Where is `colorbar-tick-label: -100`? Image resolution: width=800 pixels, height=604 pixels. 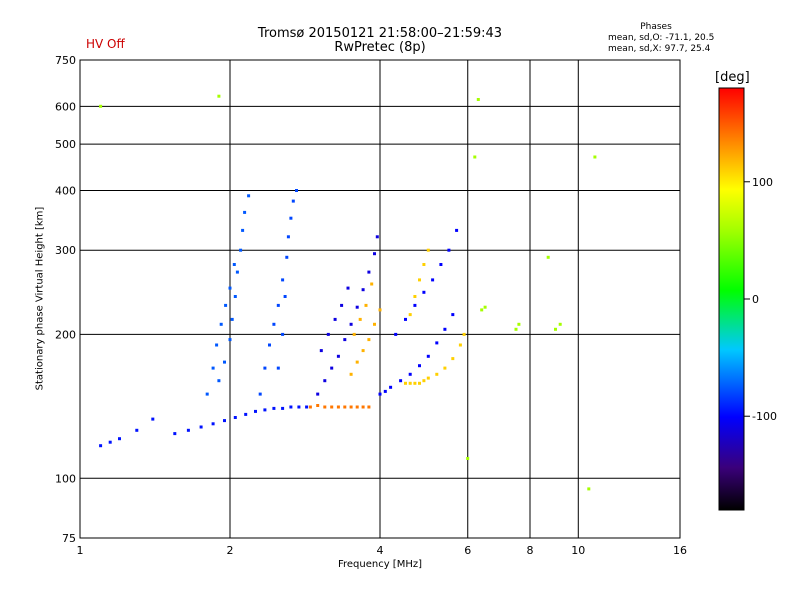 colorbar-tick-label: -100 is located at coordinates (764, 416).